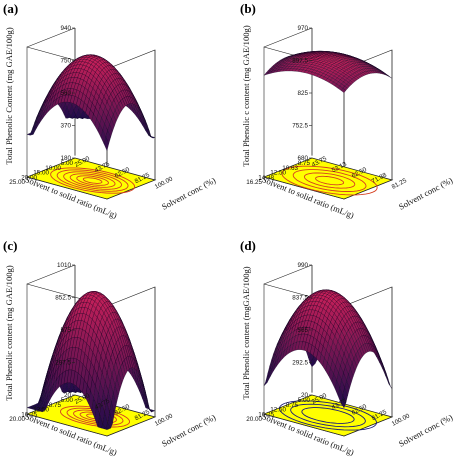 This screenshot has height=474, width=474. What do you see at coordinates (65, 93) in the screenshot?
I see `z-tick-label: 560` at bounding box center [65, 93].